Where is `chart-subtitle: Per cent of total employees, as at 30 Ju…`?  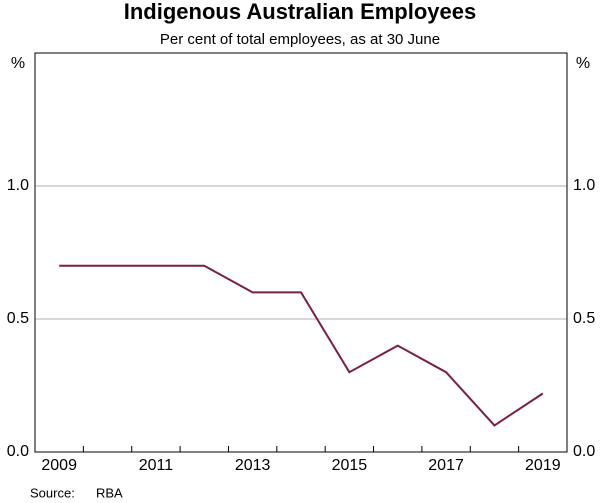 chart-subtitle: Per cent of total employees, as at 30 Ju… is located at coordinates (300, 39).